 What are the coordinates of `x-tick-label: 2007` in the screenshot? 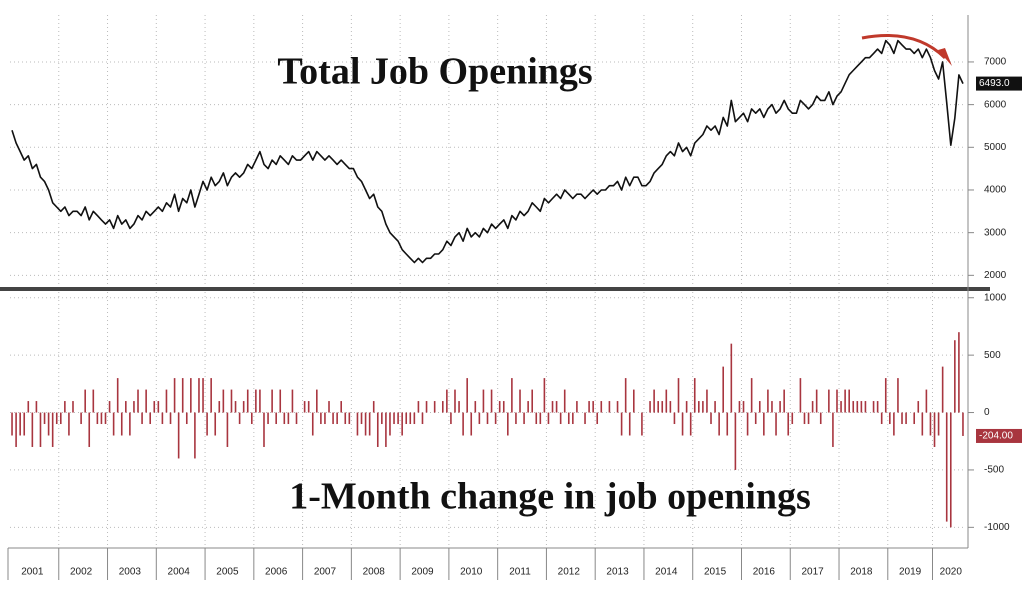 It's located at (325, 572).